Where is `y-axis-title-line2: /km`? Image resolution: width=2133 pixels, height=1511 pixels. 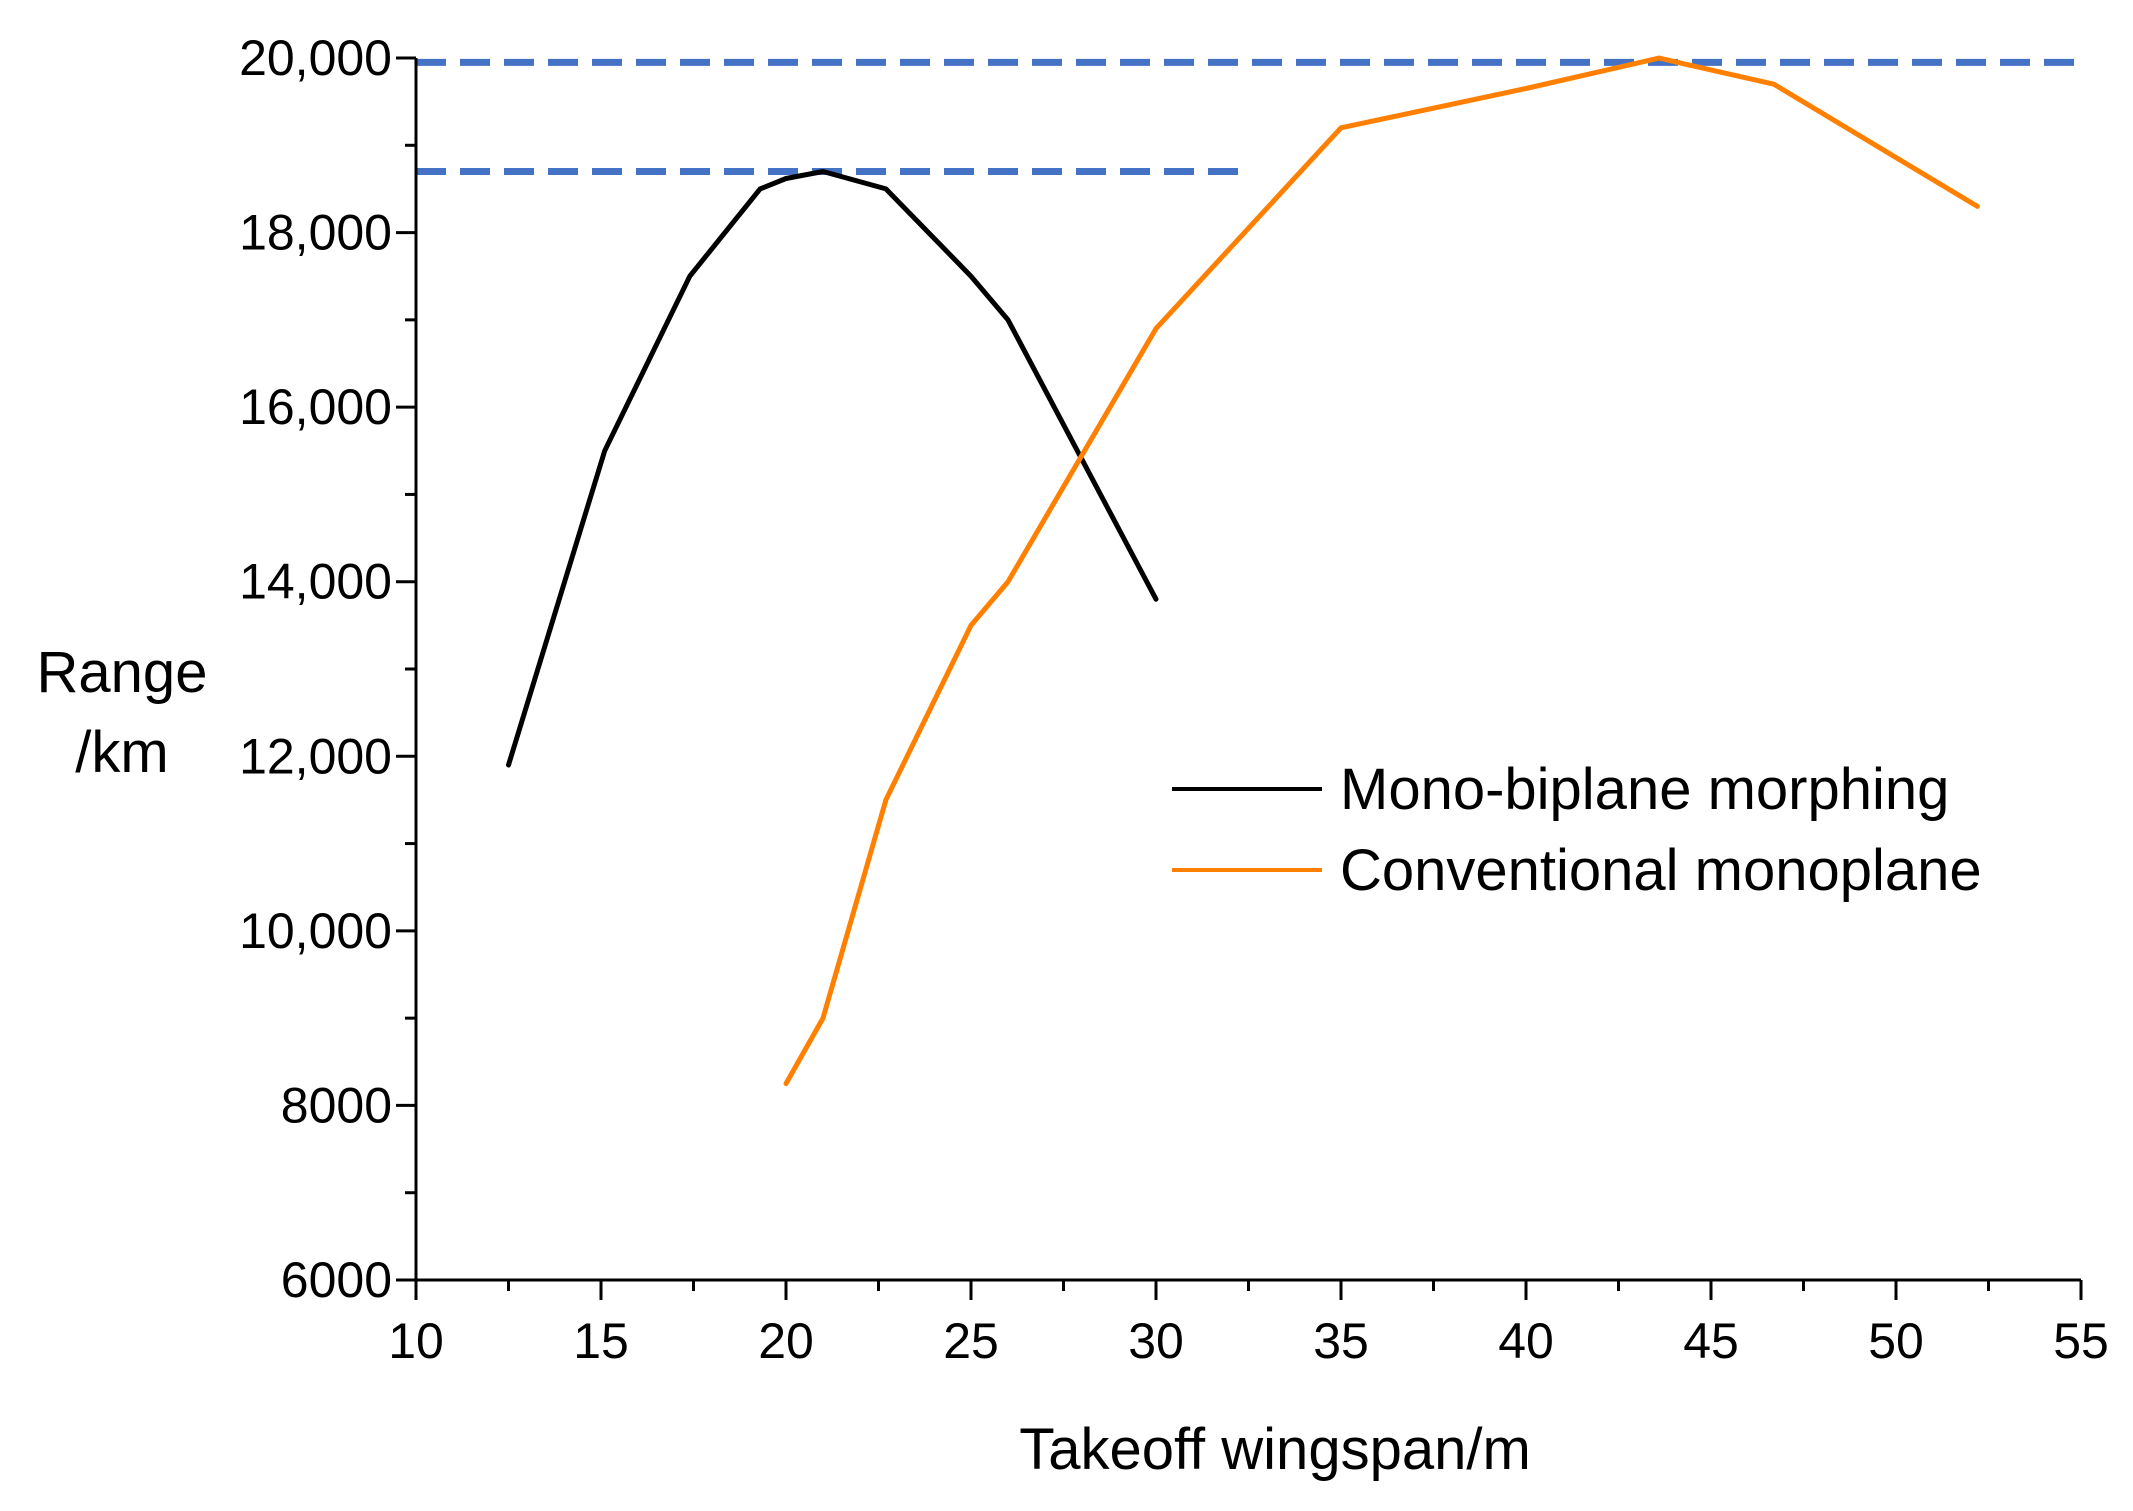
y-axis-title-line2: /km is located at coordinates (121, 752).